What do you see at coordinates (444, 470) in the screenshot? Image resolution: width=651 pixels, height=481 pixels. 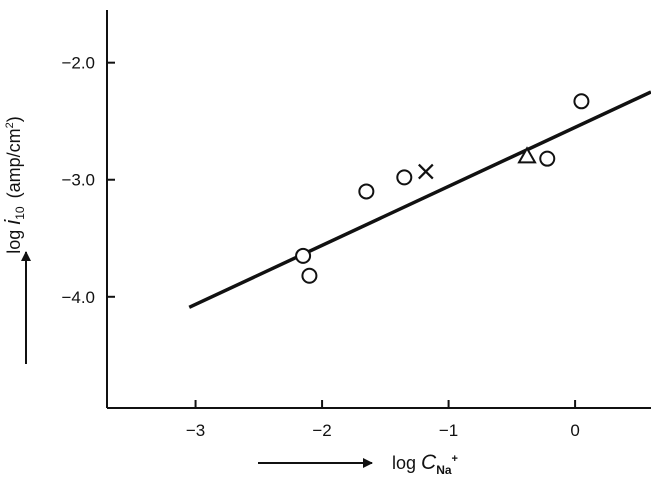 I see `x-label-sub: Na` at bounding box center [444, 470].